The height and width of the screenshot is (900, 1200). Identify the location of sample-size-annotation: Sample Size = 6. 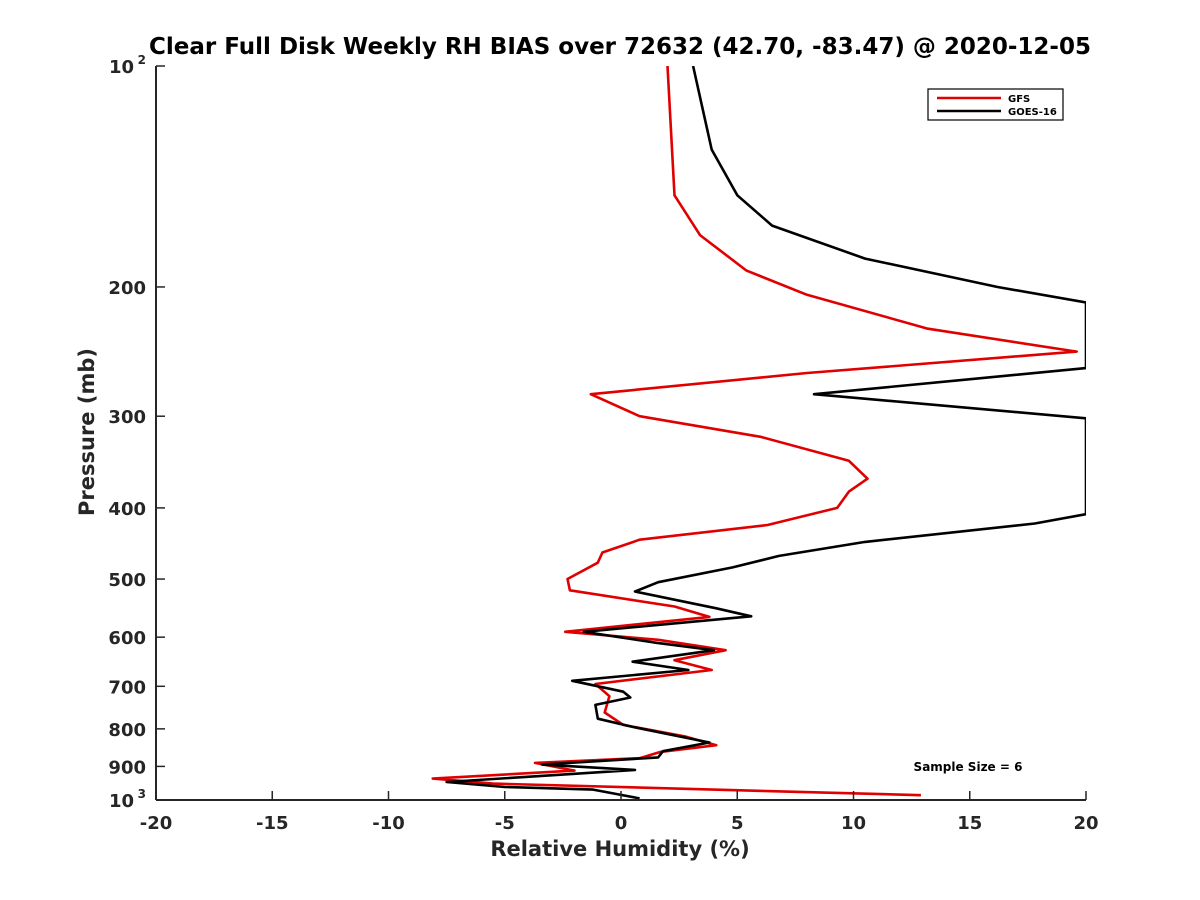
(968, 767).